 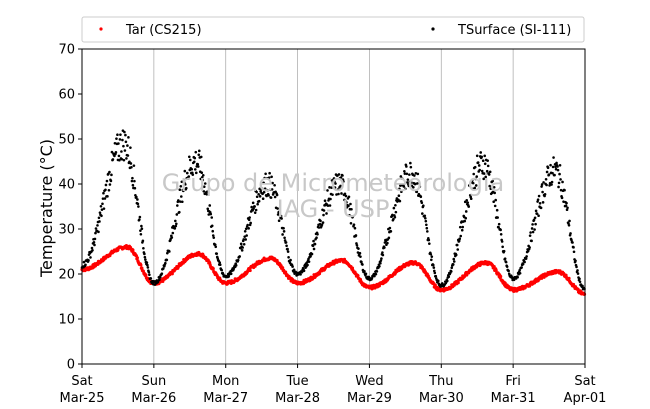 What do you see at coordinates (66, 185) in the screenshot?
I see `y-tick-label: 40` at bounding box center [66, 185].